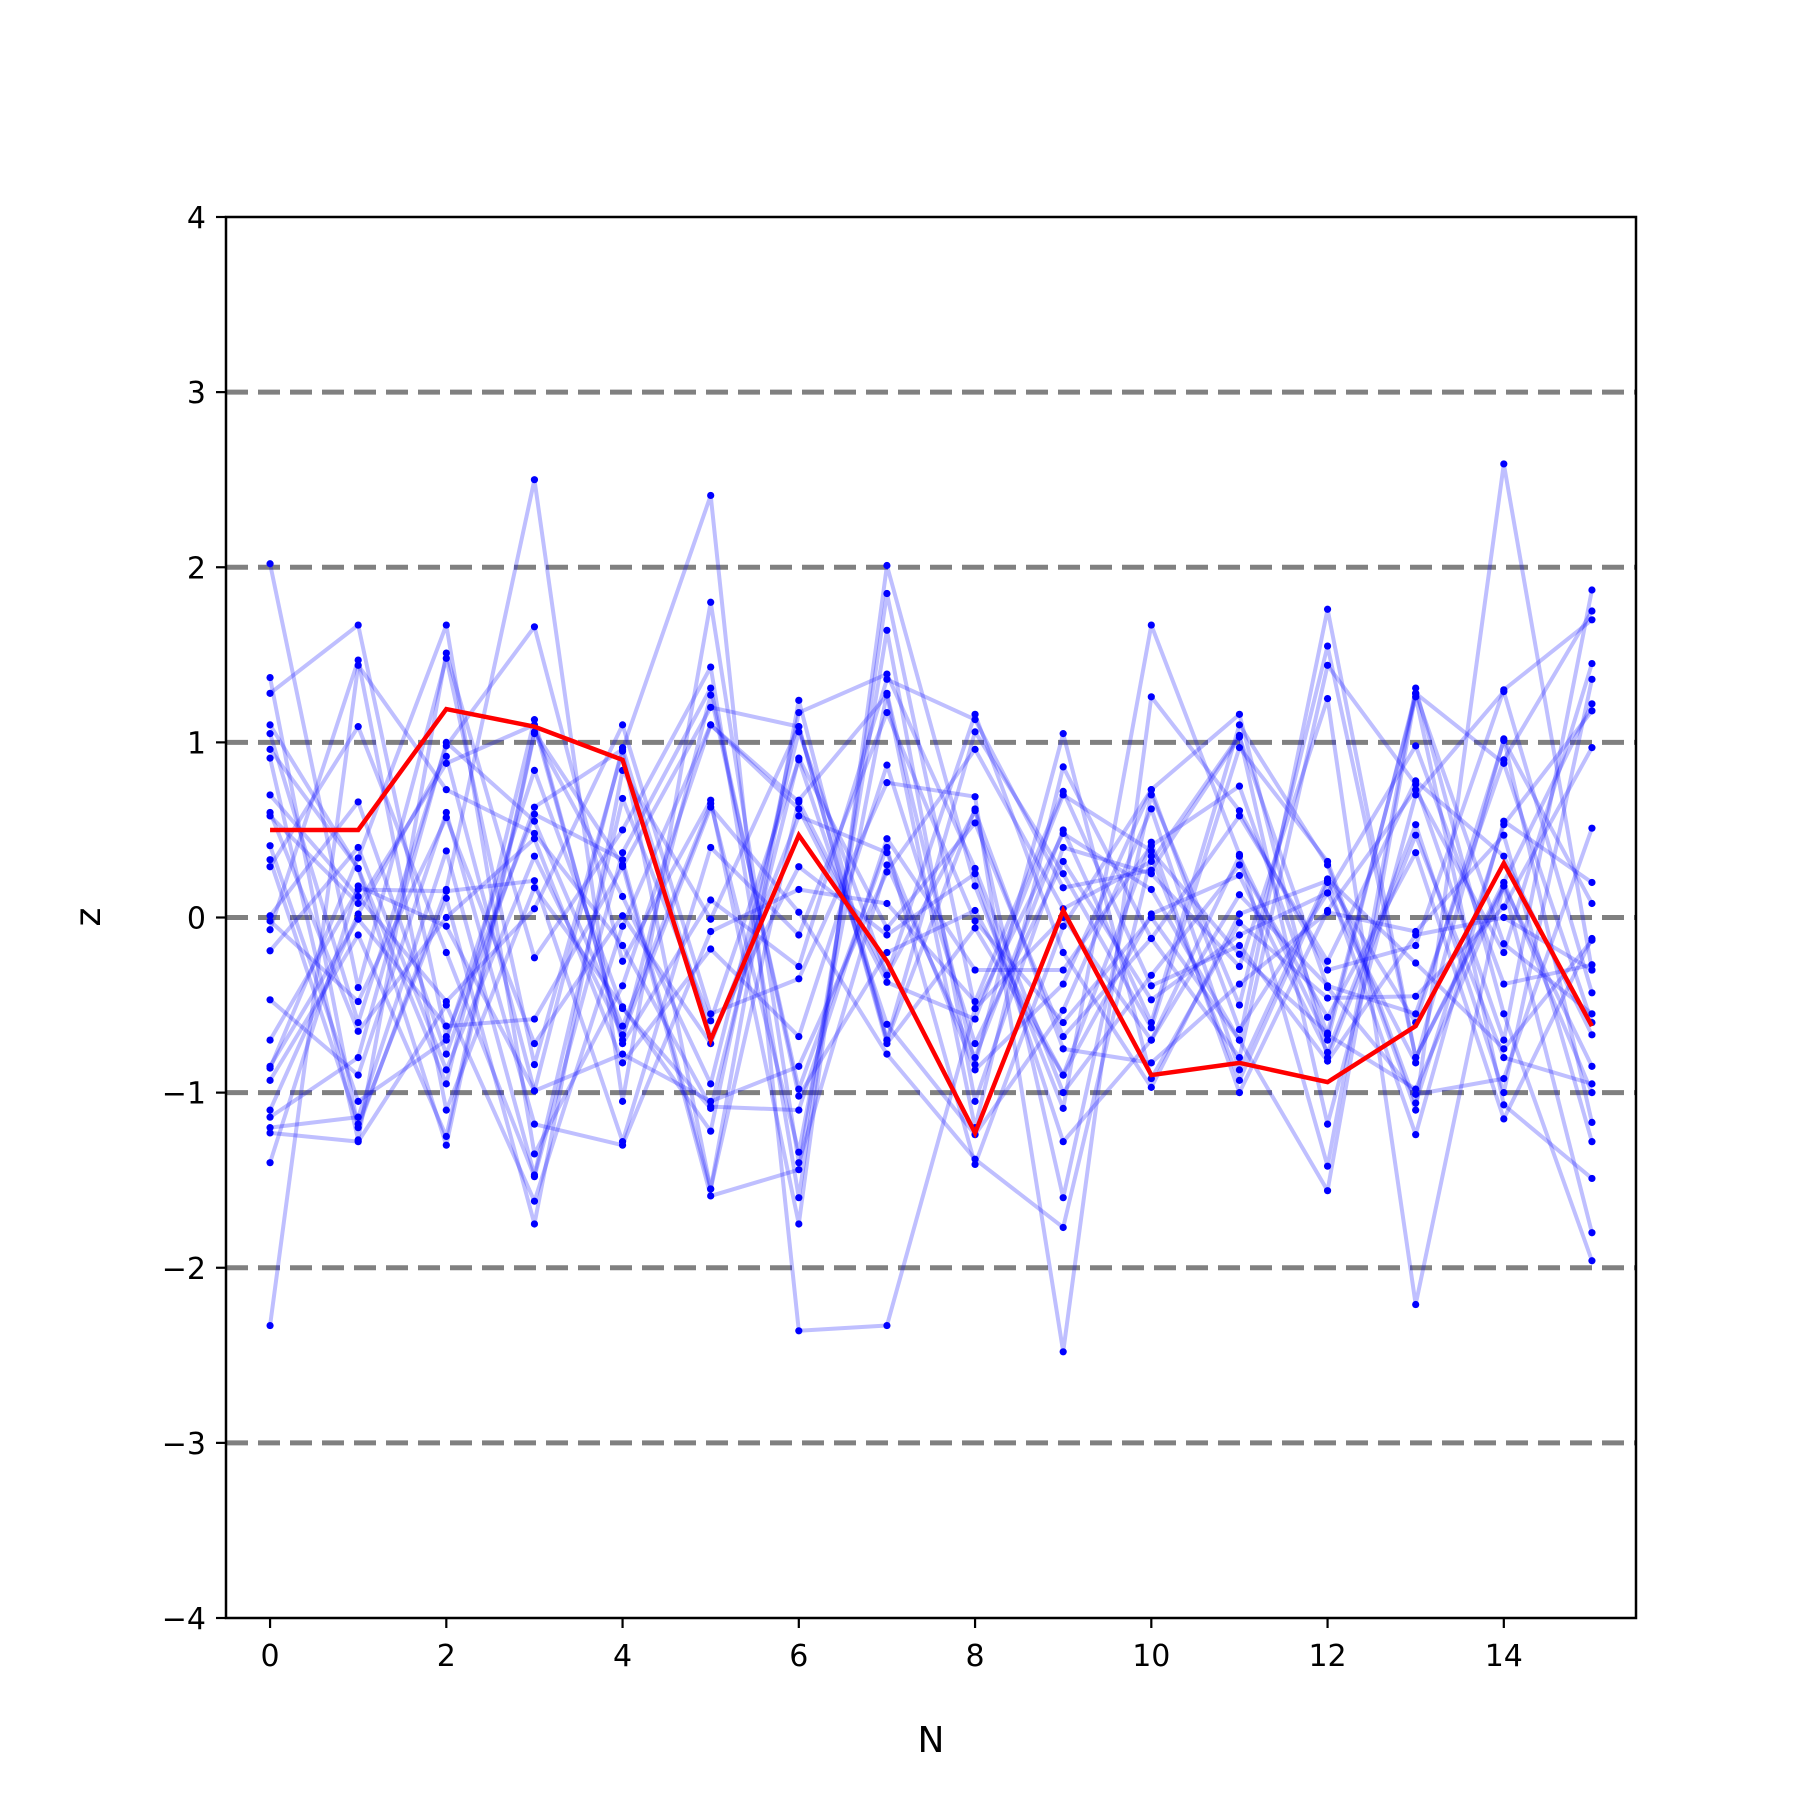 This screenshot has height=1800, width=1800. What do you see at coordinates (931, 933) in the screenshot?
I see `series-line` at bounding box center [931, 933].